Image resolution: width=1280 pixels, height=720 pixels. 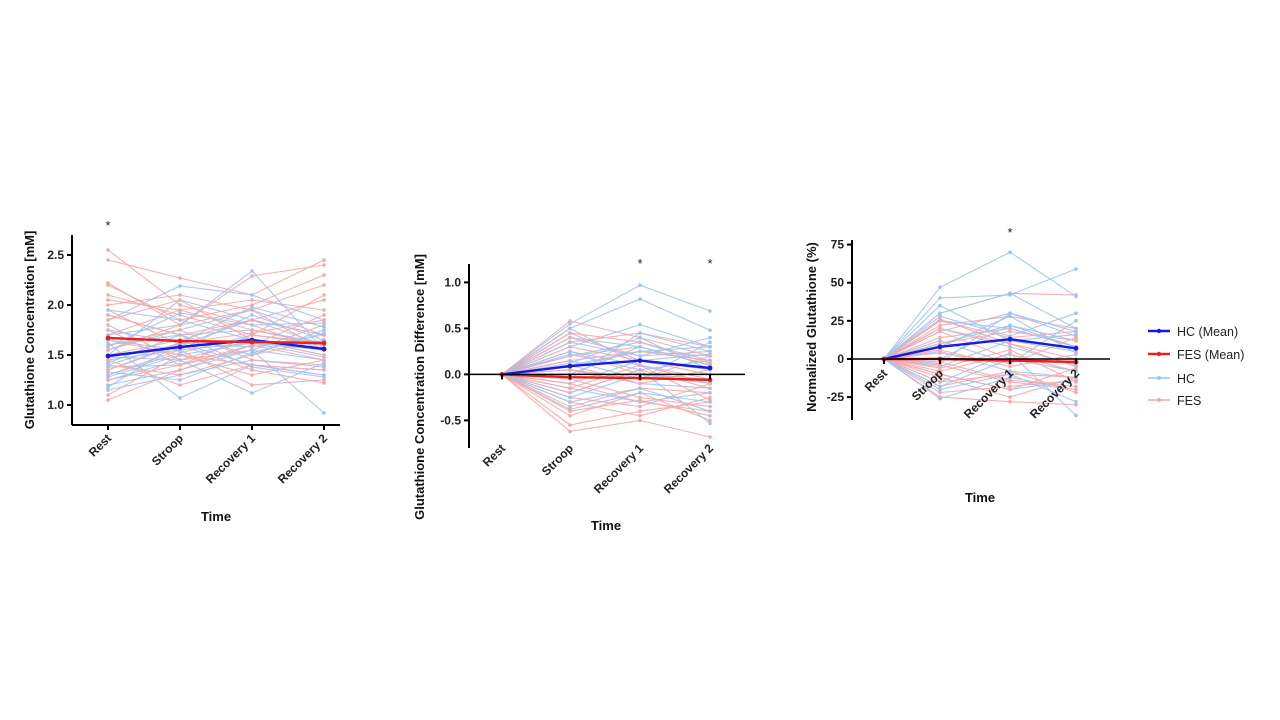 What do you see at coordinates (838, 245) in the screenshot?
I see `y-tick-label: 75` at bounding box center [838, 245].